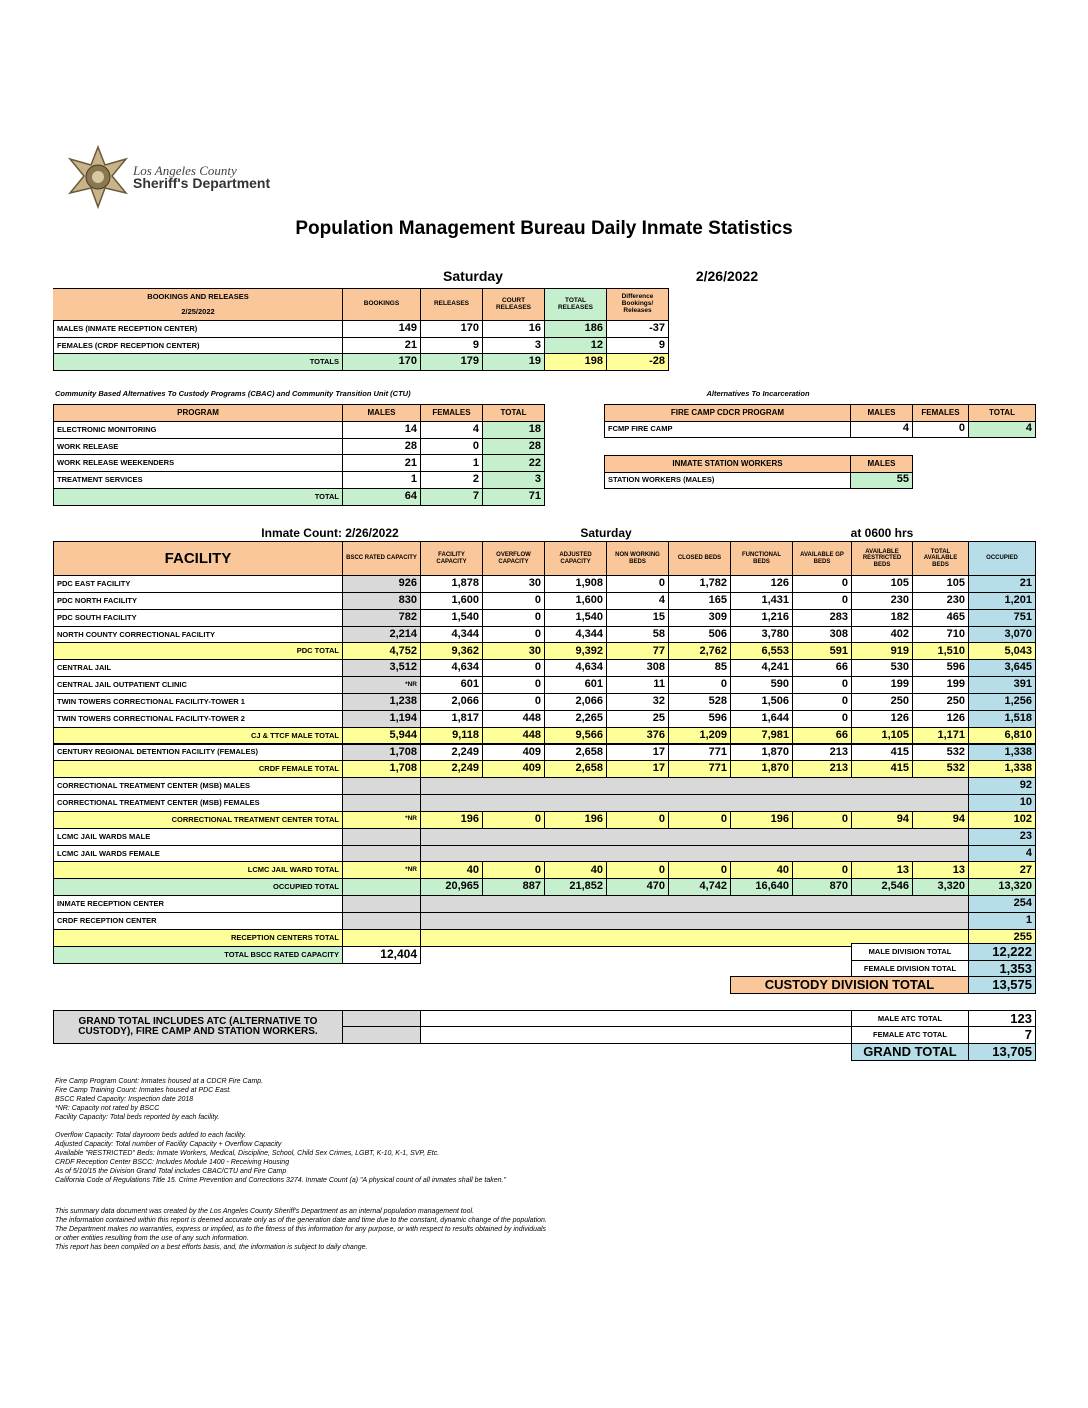 Image resolution: width=1088 pixels, height=1408 pixels. Describe the element at coordinates (381, 558) in the screenshot. I see `column-header: BSCC RATED CAPACITY` at that location.